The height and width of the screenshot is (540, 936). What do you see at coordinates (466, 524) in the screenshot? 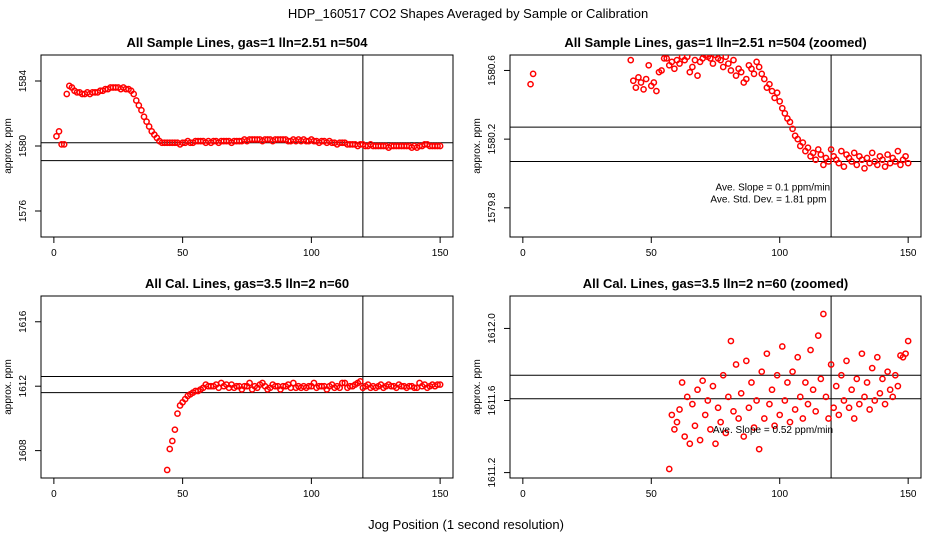
I see `figure-xlabel: Jog Position (1 second resolution)` at bounding box center [466, 524].